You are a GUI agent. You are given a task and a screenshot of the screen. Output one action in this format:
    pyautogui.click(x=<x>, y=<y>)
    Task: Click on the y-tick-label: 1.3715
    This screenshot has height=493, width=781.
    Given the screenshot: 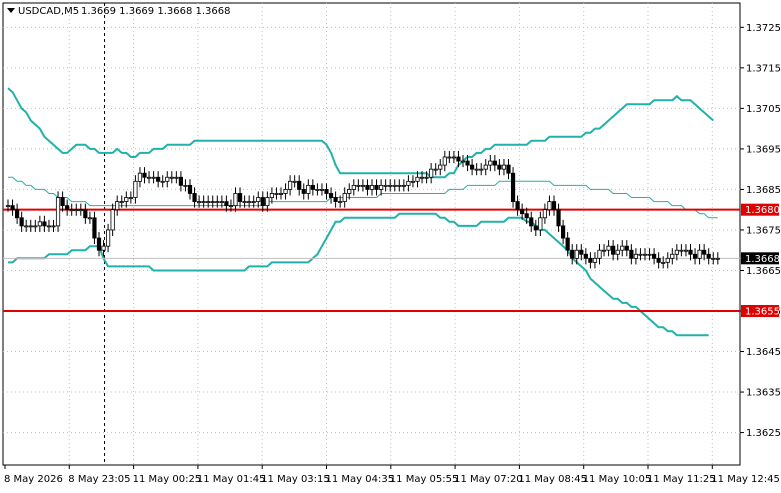 What is the action you would take?
    pyautogui.click(x=763, y=68)
    